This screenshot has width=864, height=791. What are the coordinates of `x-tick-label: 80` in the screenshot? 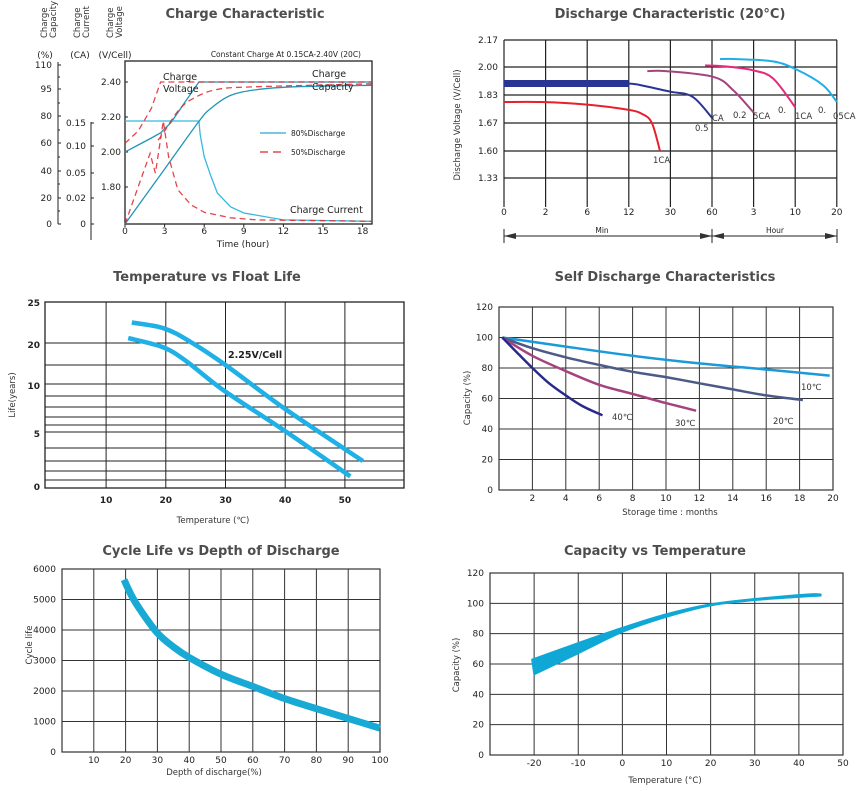 It's located at (317, 761).